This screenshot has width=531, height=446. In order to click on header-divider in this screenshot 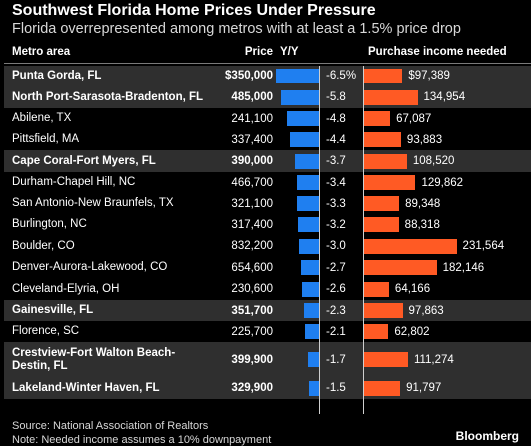, I will do `click(267, 63)`.